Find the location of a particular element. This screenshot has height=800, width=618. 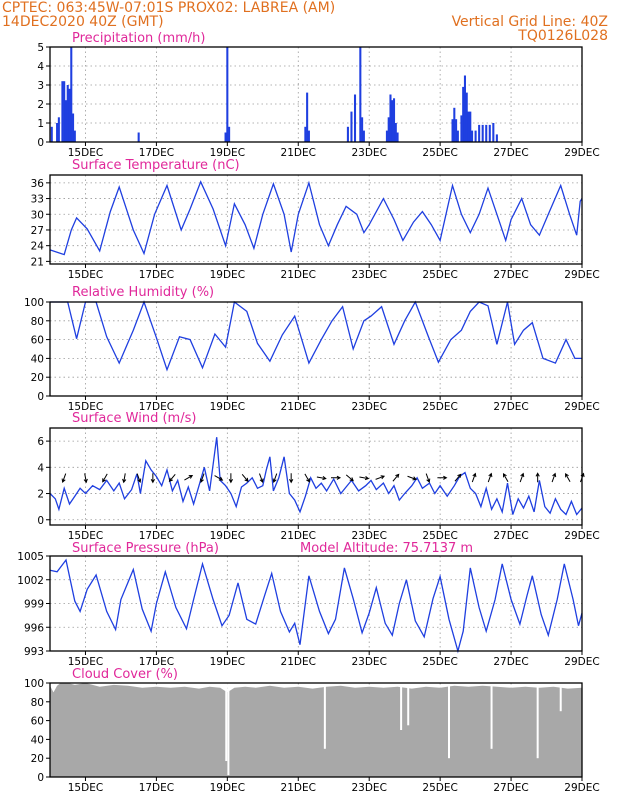

frame-cloud is located at coordinates (316, 730).